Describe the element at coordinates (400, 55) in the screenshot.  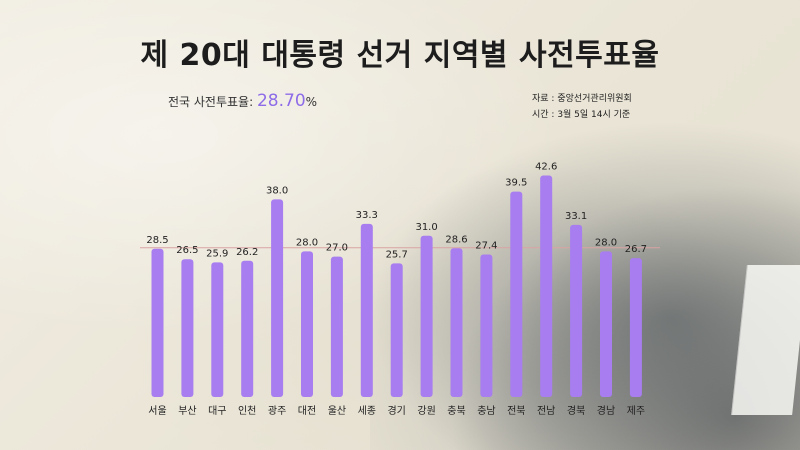
I see `chart-title: 제 20대 대통령 선거 지역별 사전투표율` at that location.